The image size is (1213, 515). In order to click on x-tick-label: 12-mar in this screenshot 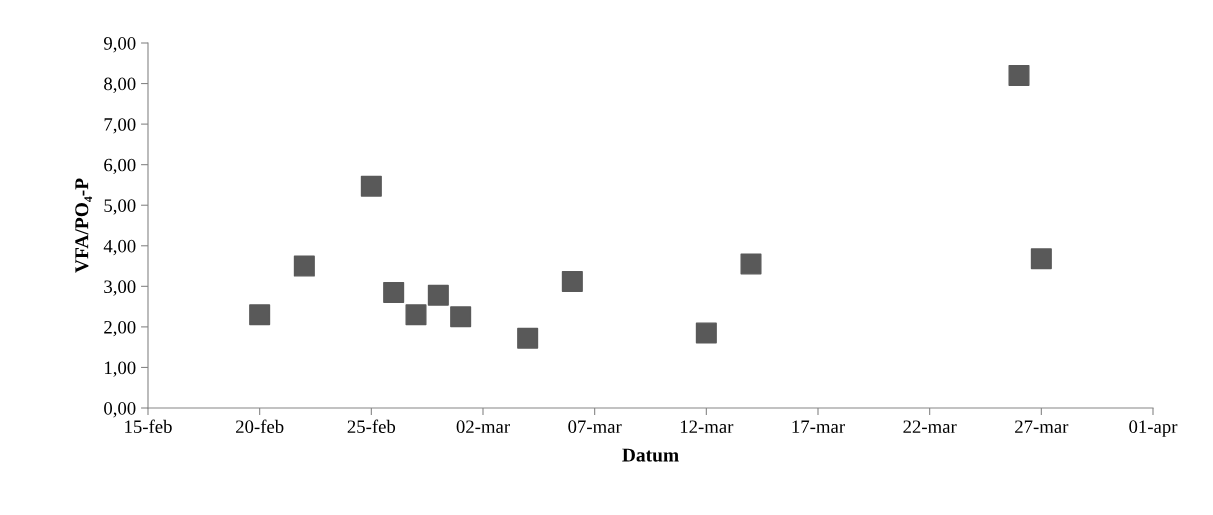, I will do `click(707, 426)`.